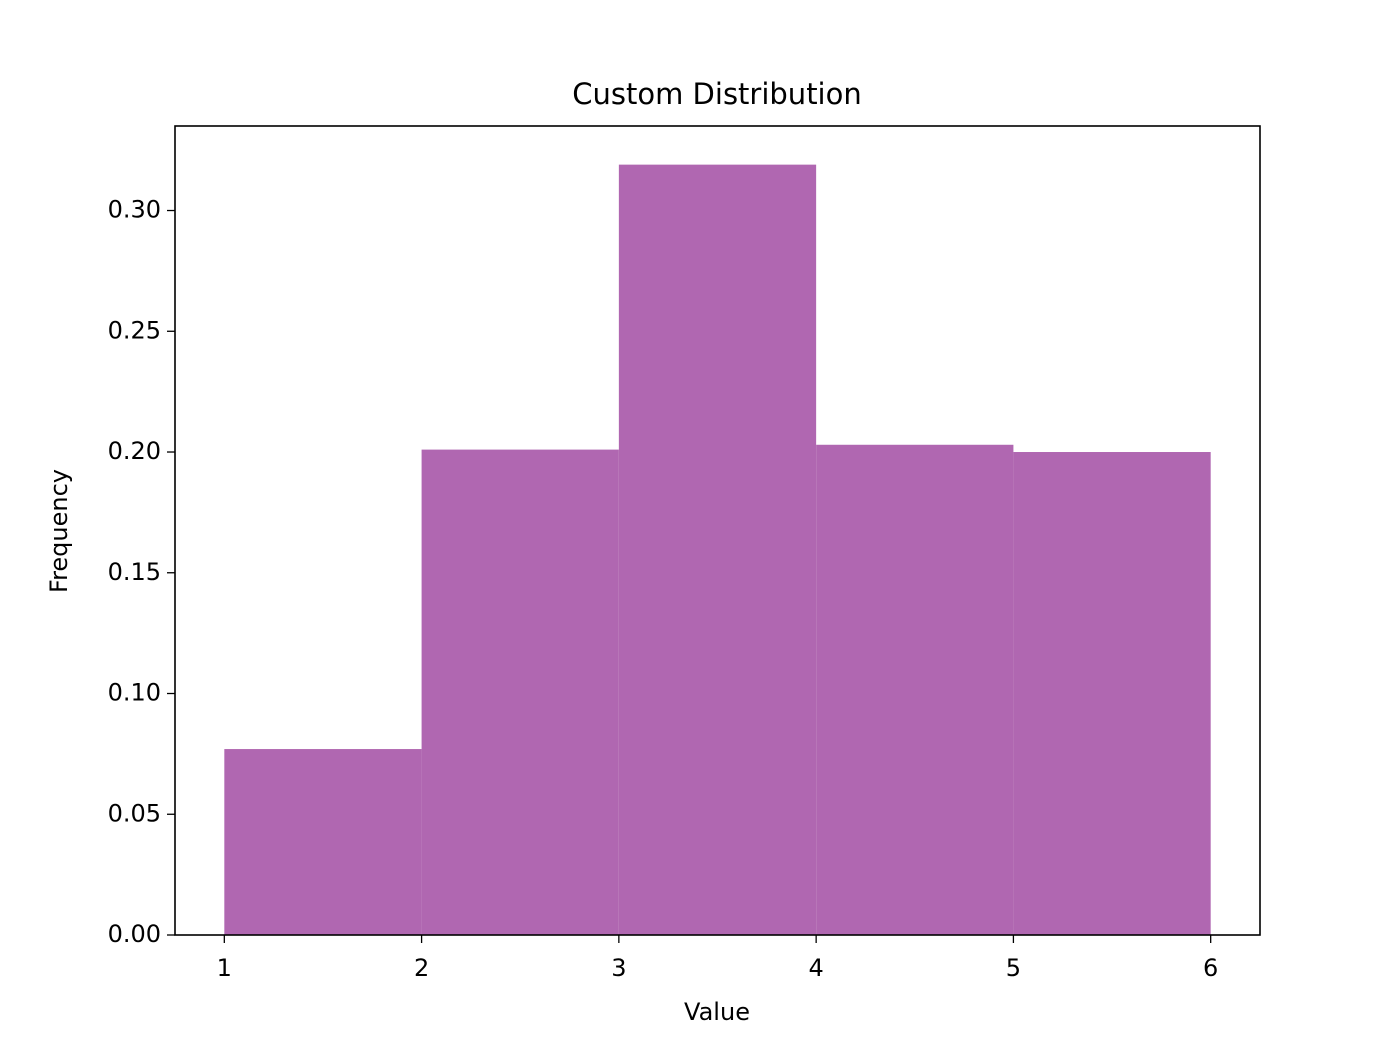 Image resolution: width=1400 pixels, height=1050 pixels. Describe the element at coordinates (1210, 968) in the screenshot. I see `x-tick-label: 6` at that location.